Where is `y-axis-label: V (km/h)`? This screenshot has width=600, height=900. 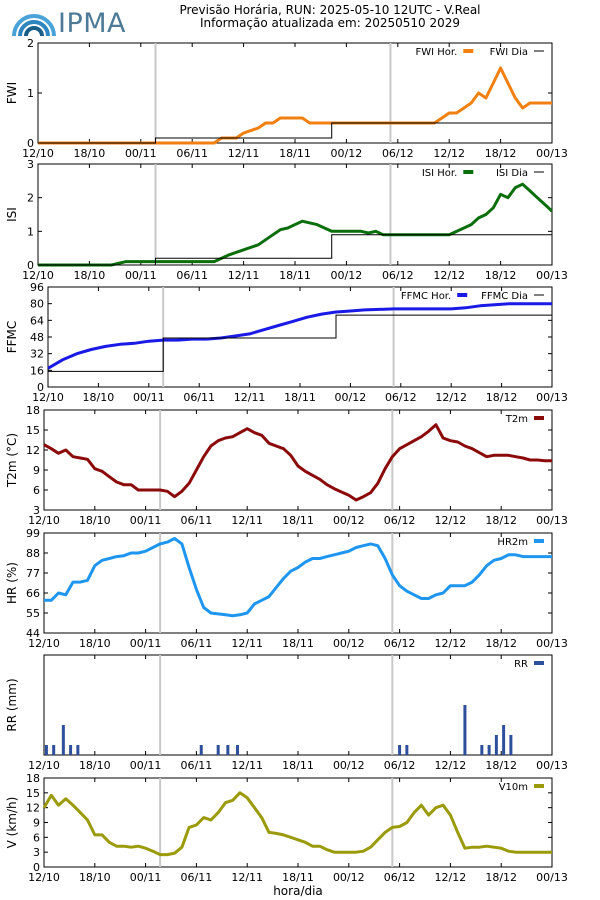
y-axis-label: V (km/h) is located at coordinates (12, 823).